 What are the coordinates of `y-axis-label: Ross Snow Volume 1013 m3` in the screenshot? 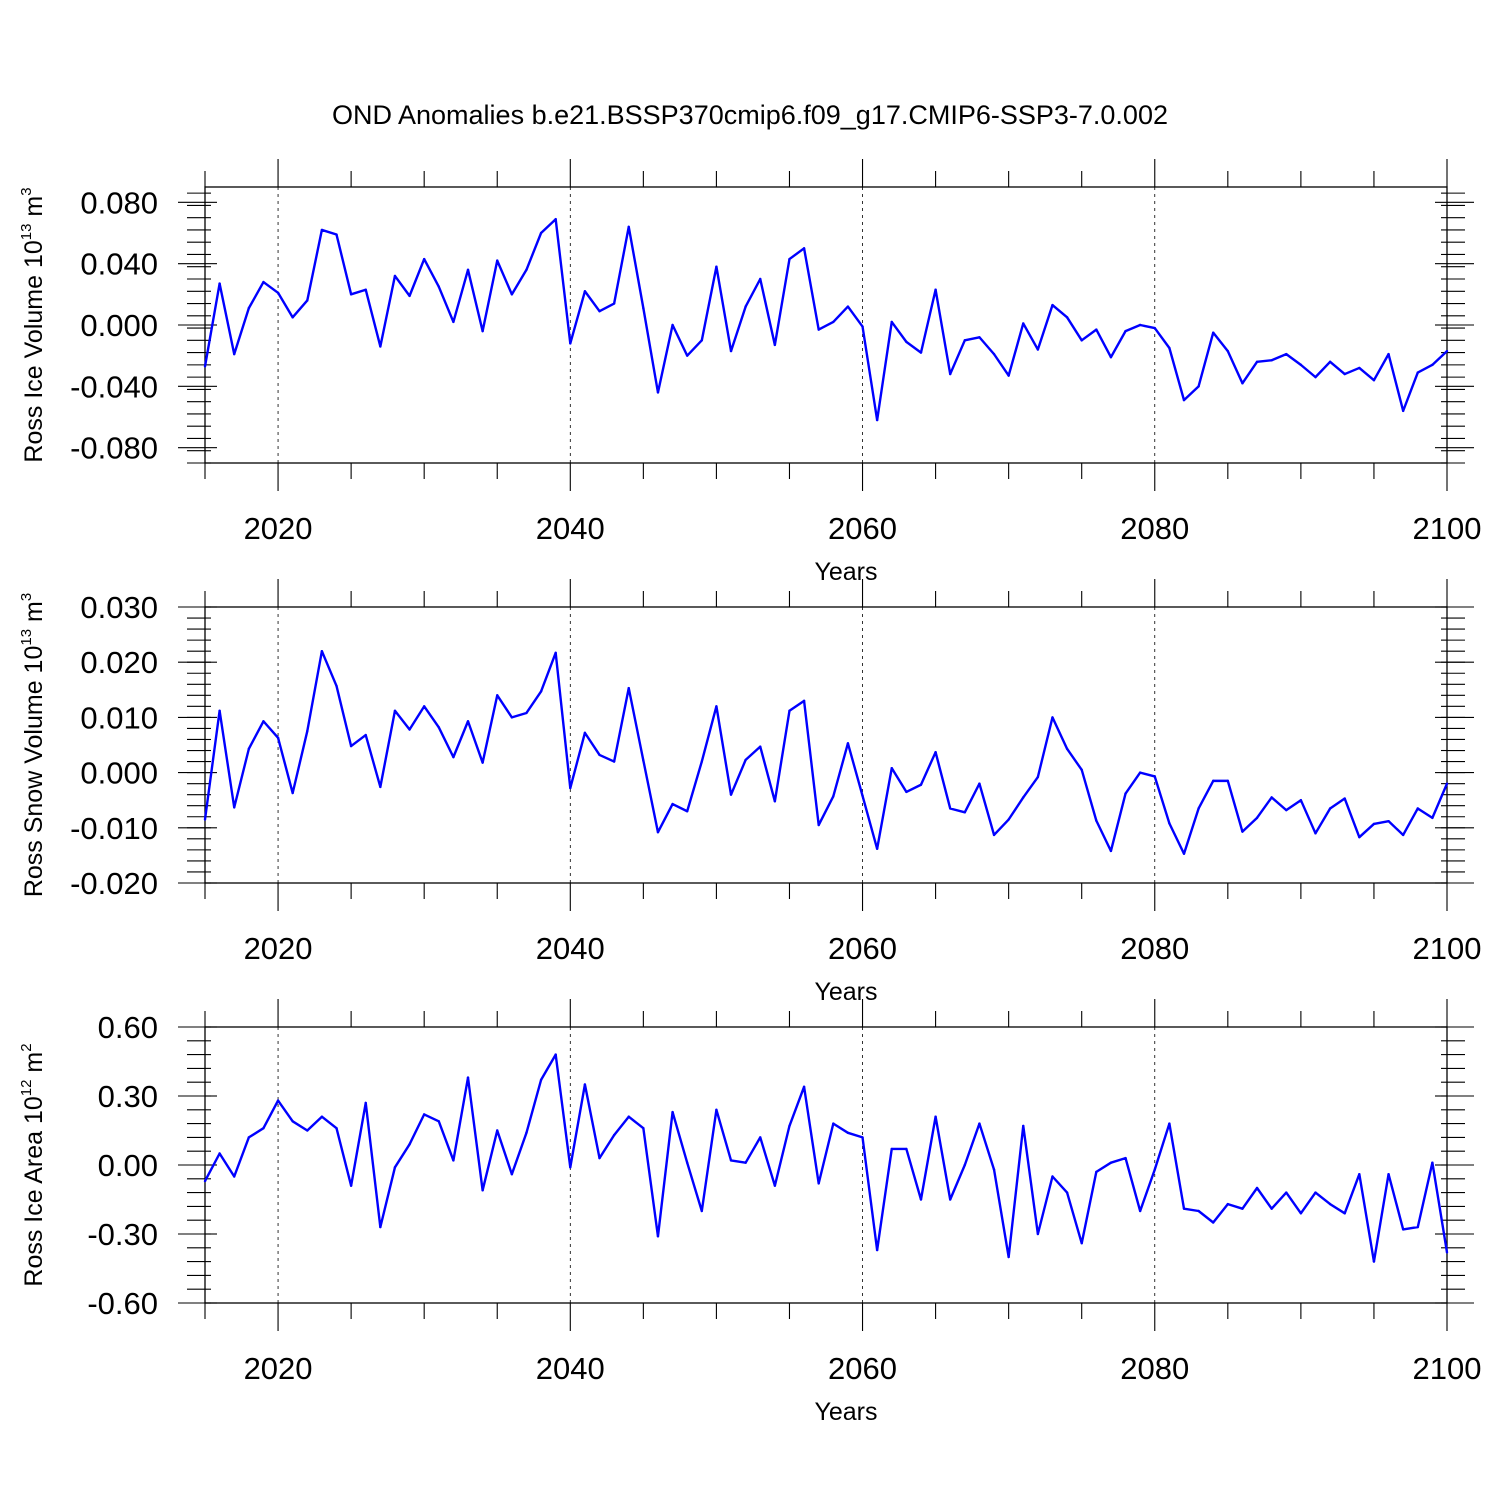 It's located at (33, 745).